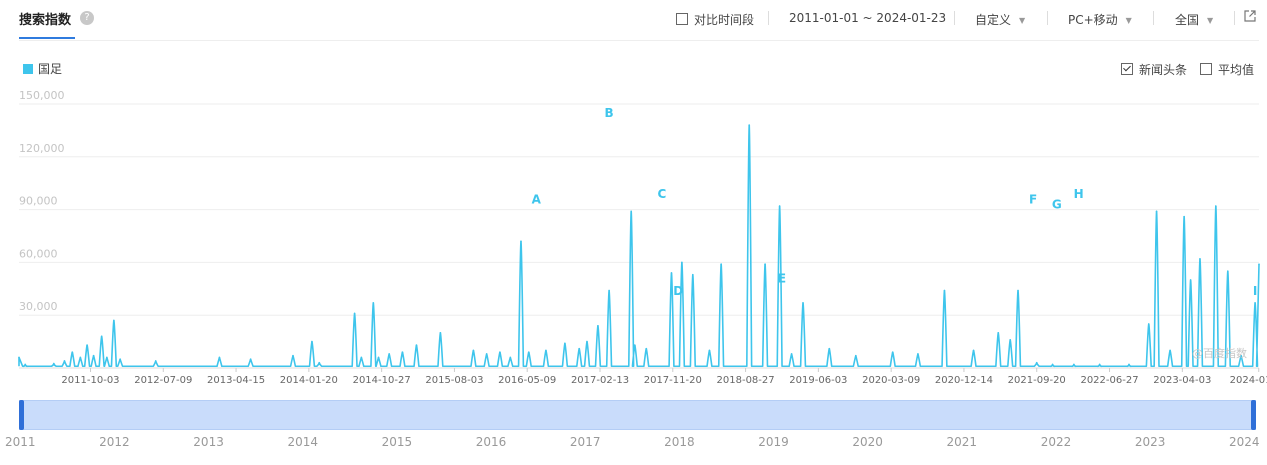  I want to click on x-tick-label: 2012-07-09, so click(163, 380).